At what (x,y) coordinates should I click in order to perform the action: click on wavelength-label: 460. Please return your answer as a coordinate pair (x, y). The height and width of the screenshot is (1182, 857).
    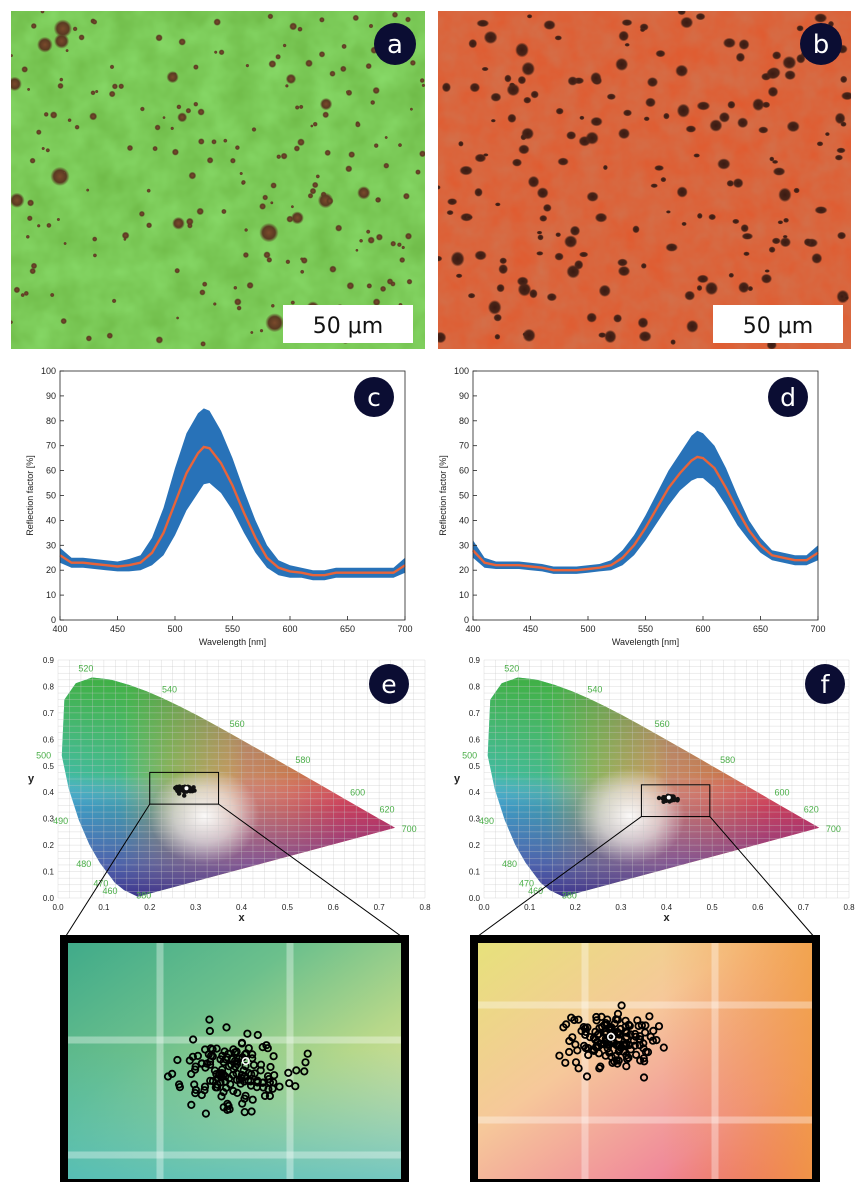
    Looking at the image, I should click on (110, 891).